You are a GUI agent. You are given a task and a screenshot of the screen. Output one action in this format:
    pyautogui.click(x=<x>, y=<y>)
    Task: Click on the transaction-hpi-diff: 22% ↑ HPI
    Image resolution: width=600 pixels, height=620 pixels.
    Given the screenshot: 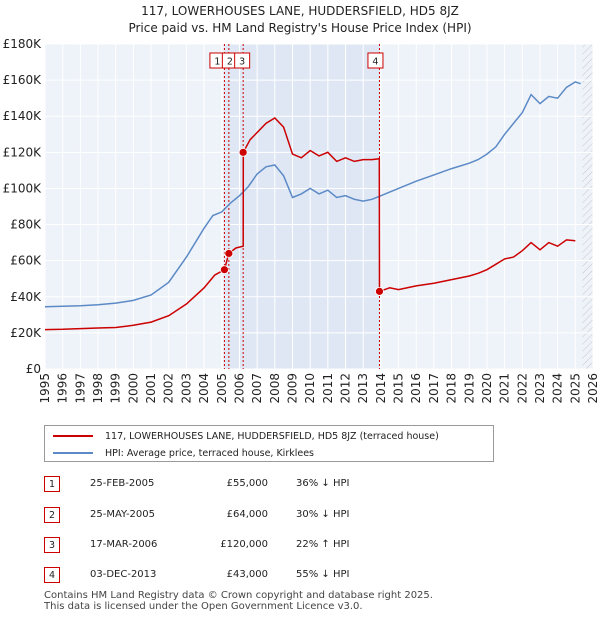 What is the action you would take?
    pyautogui.click(x=323, y=544)
    